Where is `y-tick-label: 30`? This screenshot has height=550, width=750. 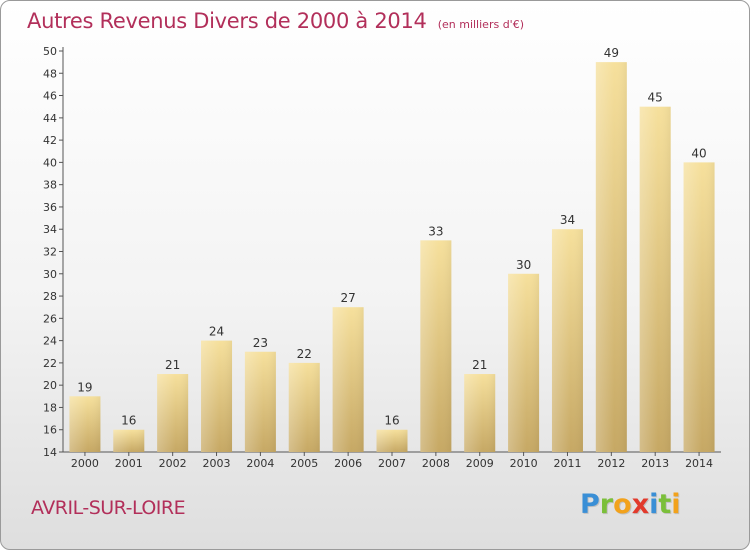
y-tick-label: 30 is located at coordinates (50, 274).